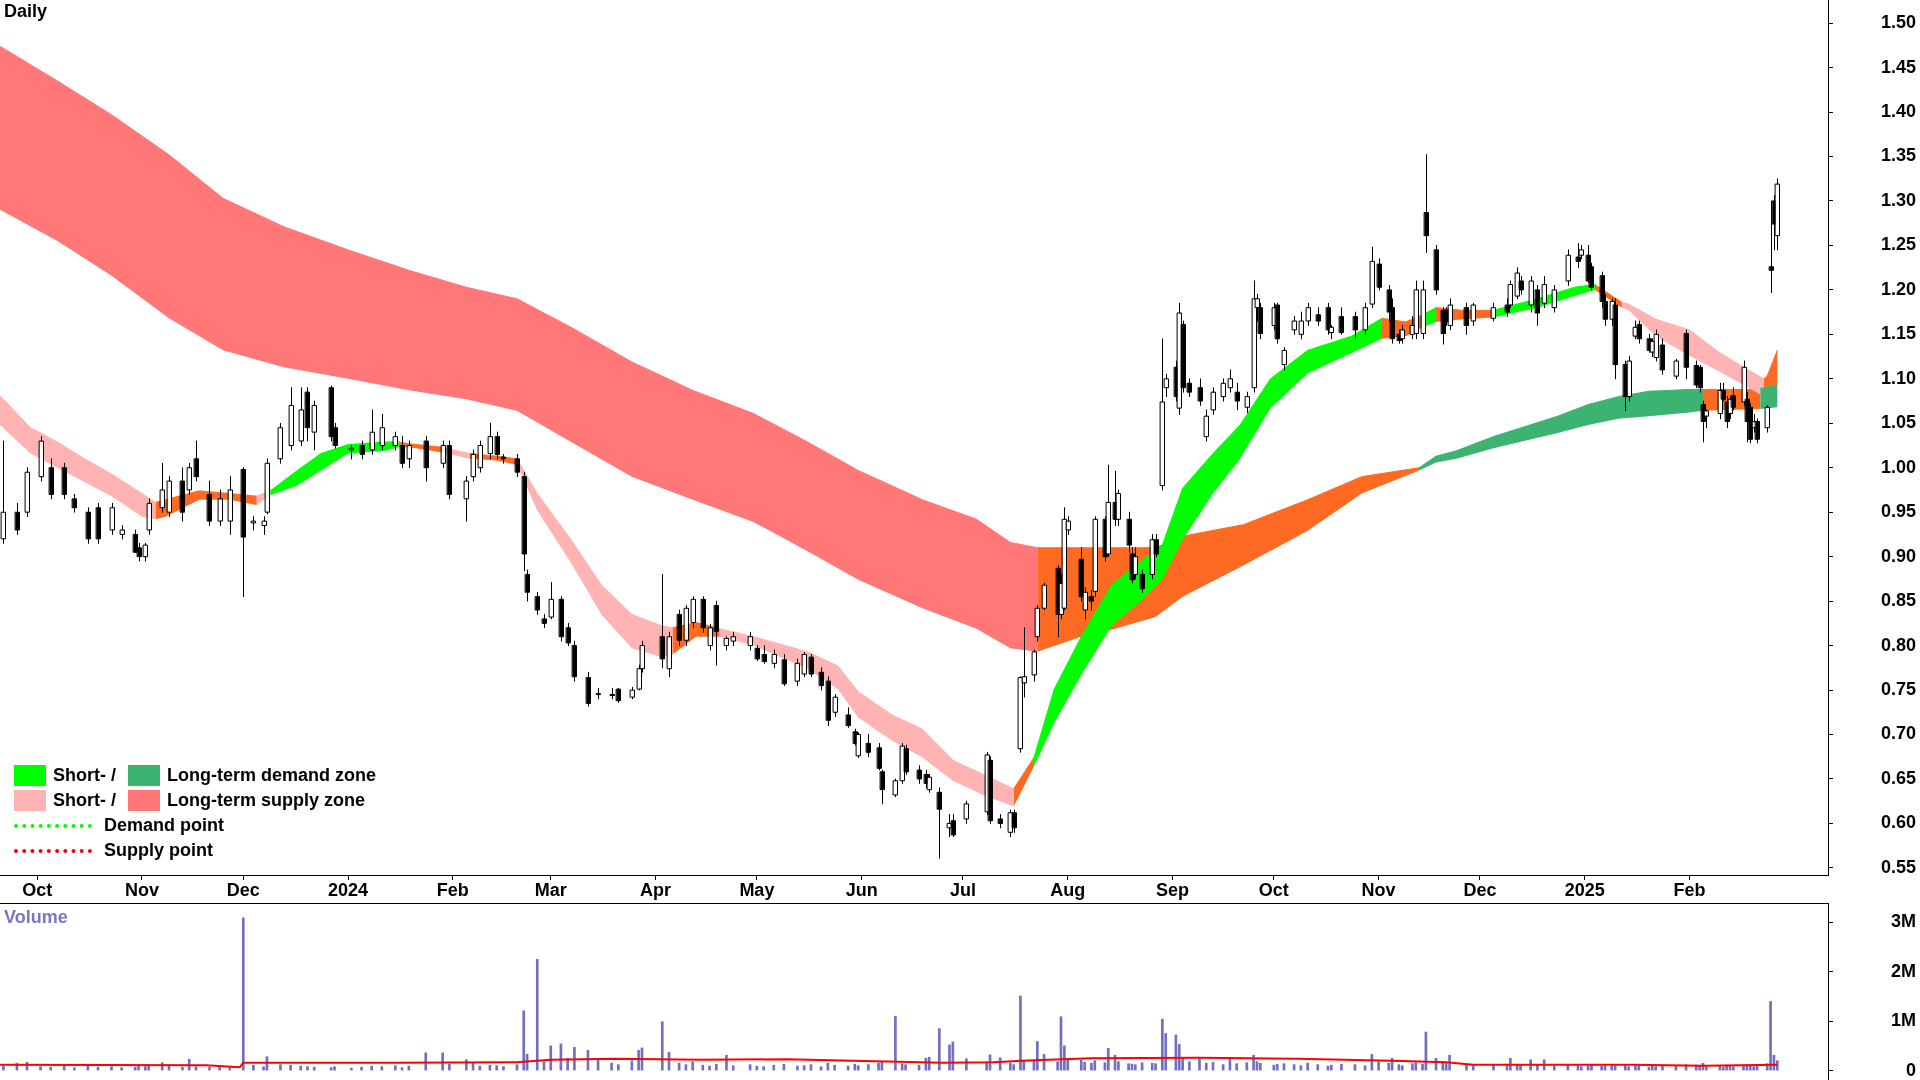  Describe the element at coordinates (861, 889) in the screenshot. I see `x-tick-label: Jun` at that location.